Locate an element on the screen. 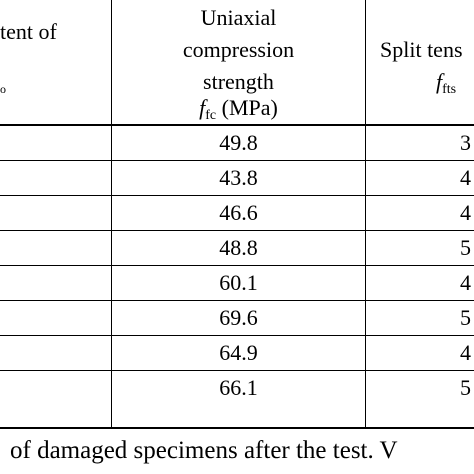 The image size is (474, 474). ucs-unit: (MPa) is located at coordinates (247, 107).